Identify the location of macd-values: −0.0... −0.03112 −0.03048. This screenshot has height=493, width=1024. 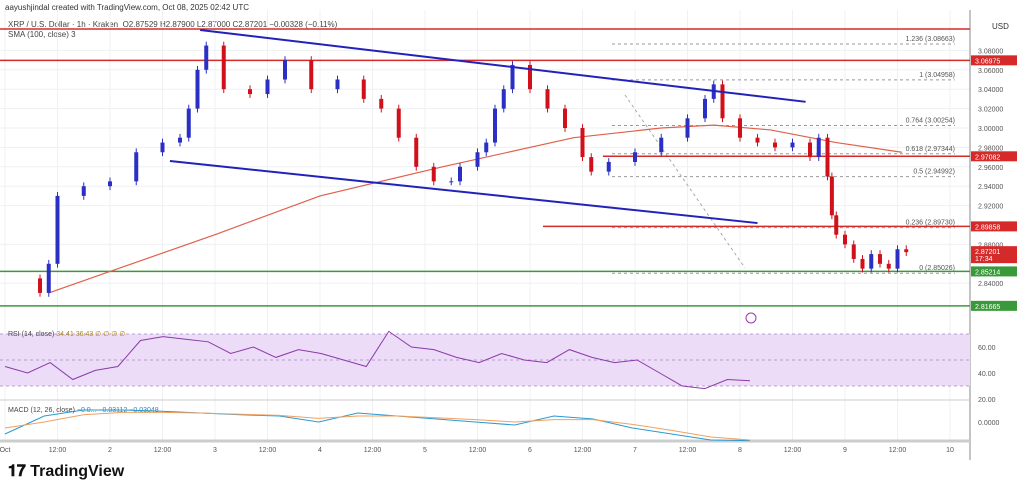
(117, 410).